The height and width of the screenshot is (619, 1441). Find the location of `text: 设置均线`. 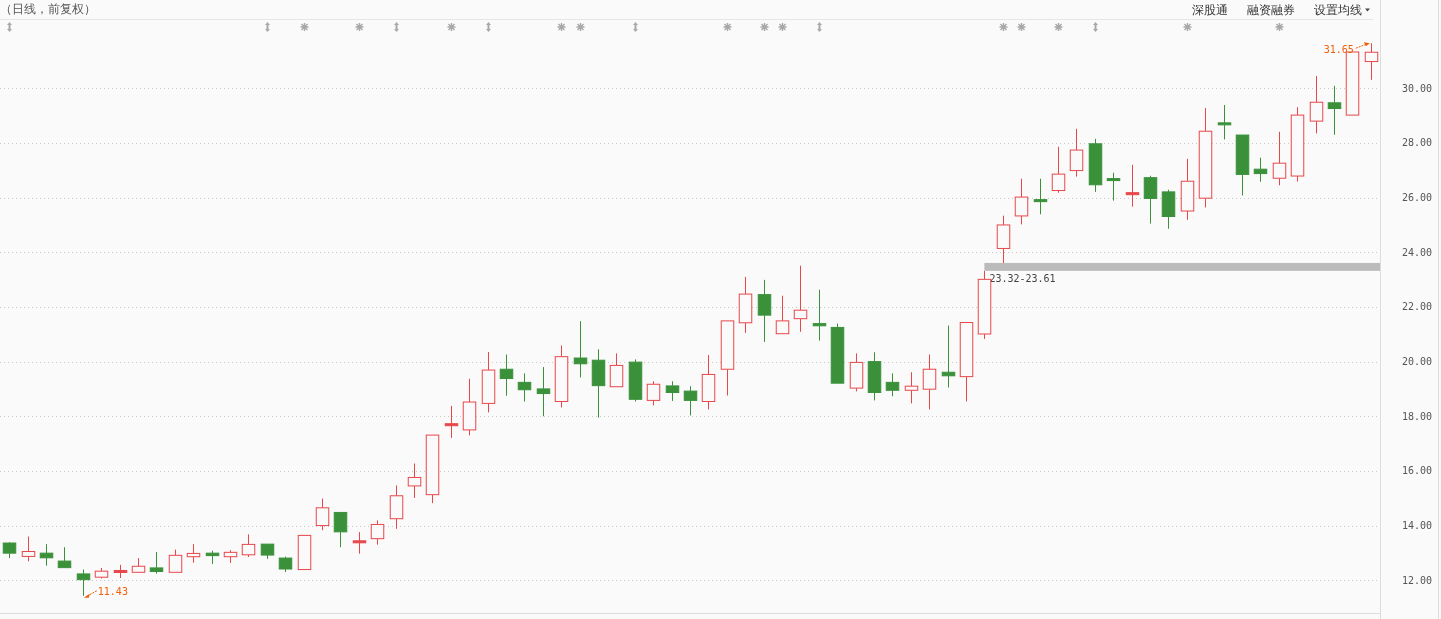

text: 设置均线 is located at coordinates (1338, 10).